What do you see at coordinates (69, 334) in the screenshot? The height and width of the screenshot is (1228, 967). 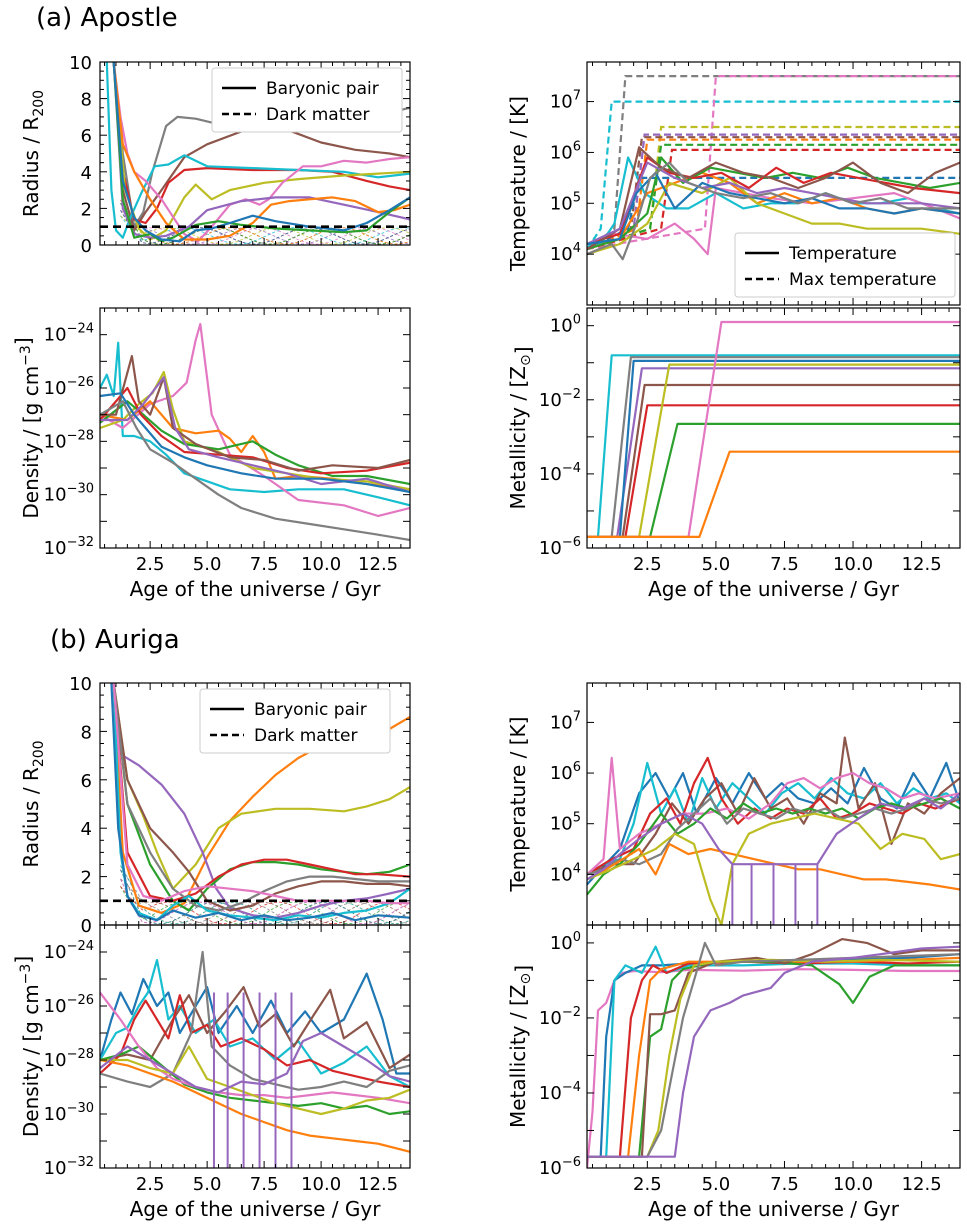 I see `apostle-density-ytick-label: 10−24` at bounding box center [69, 334].